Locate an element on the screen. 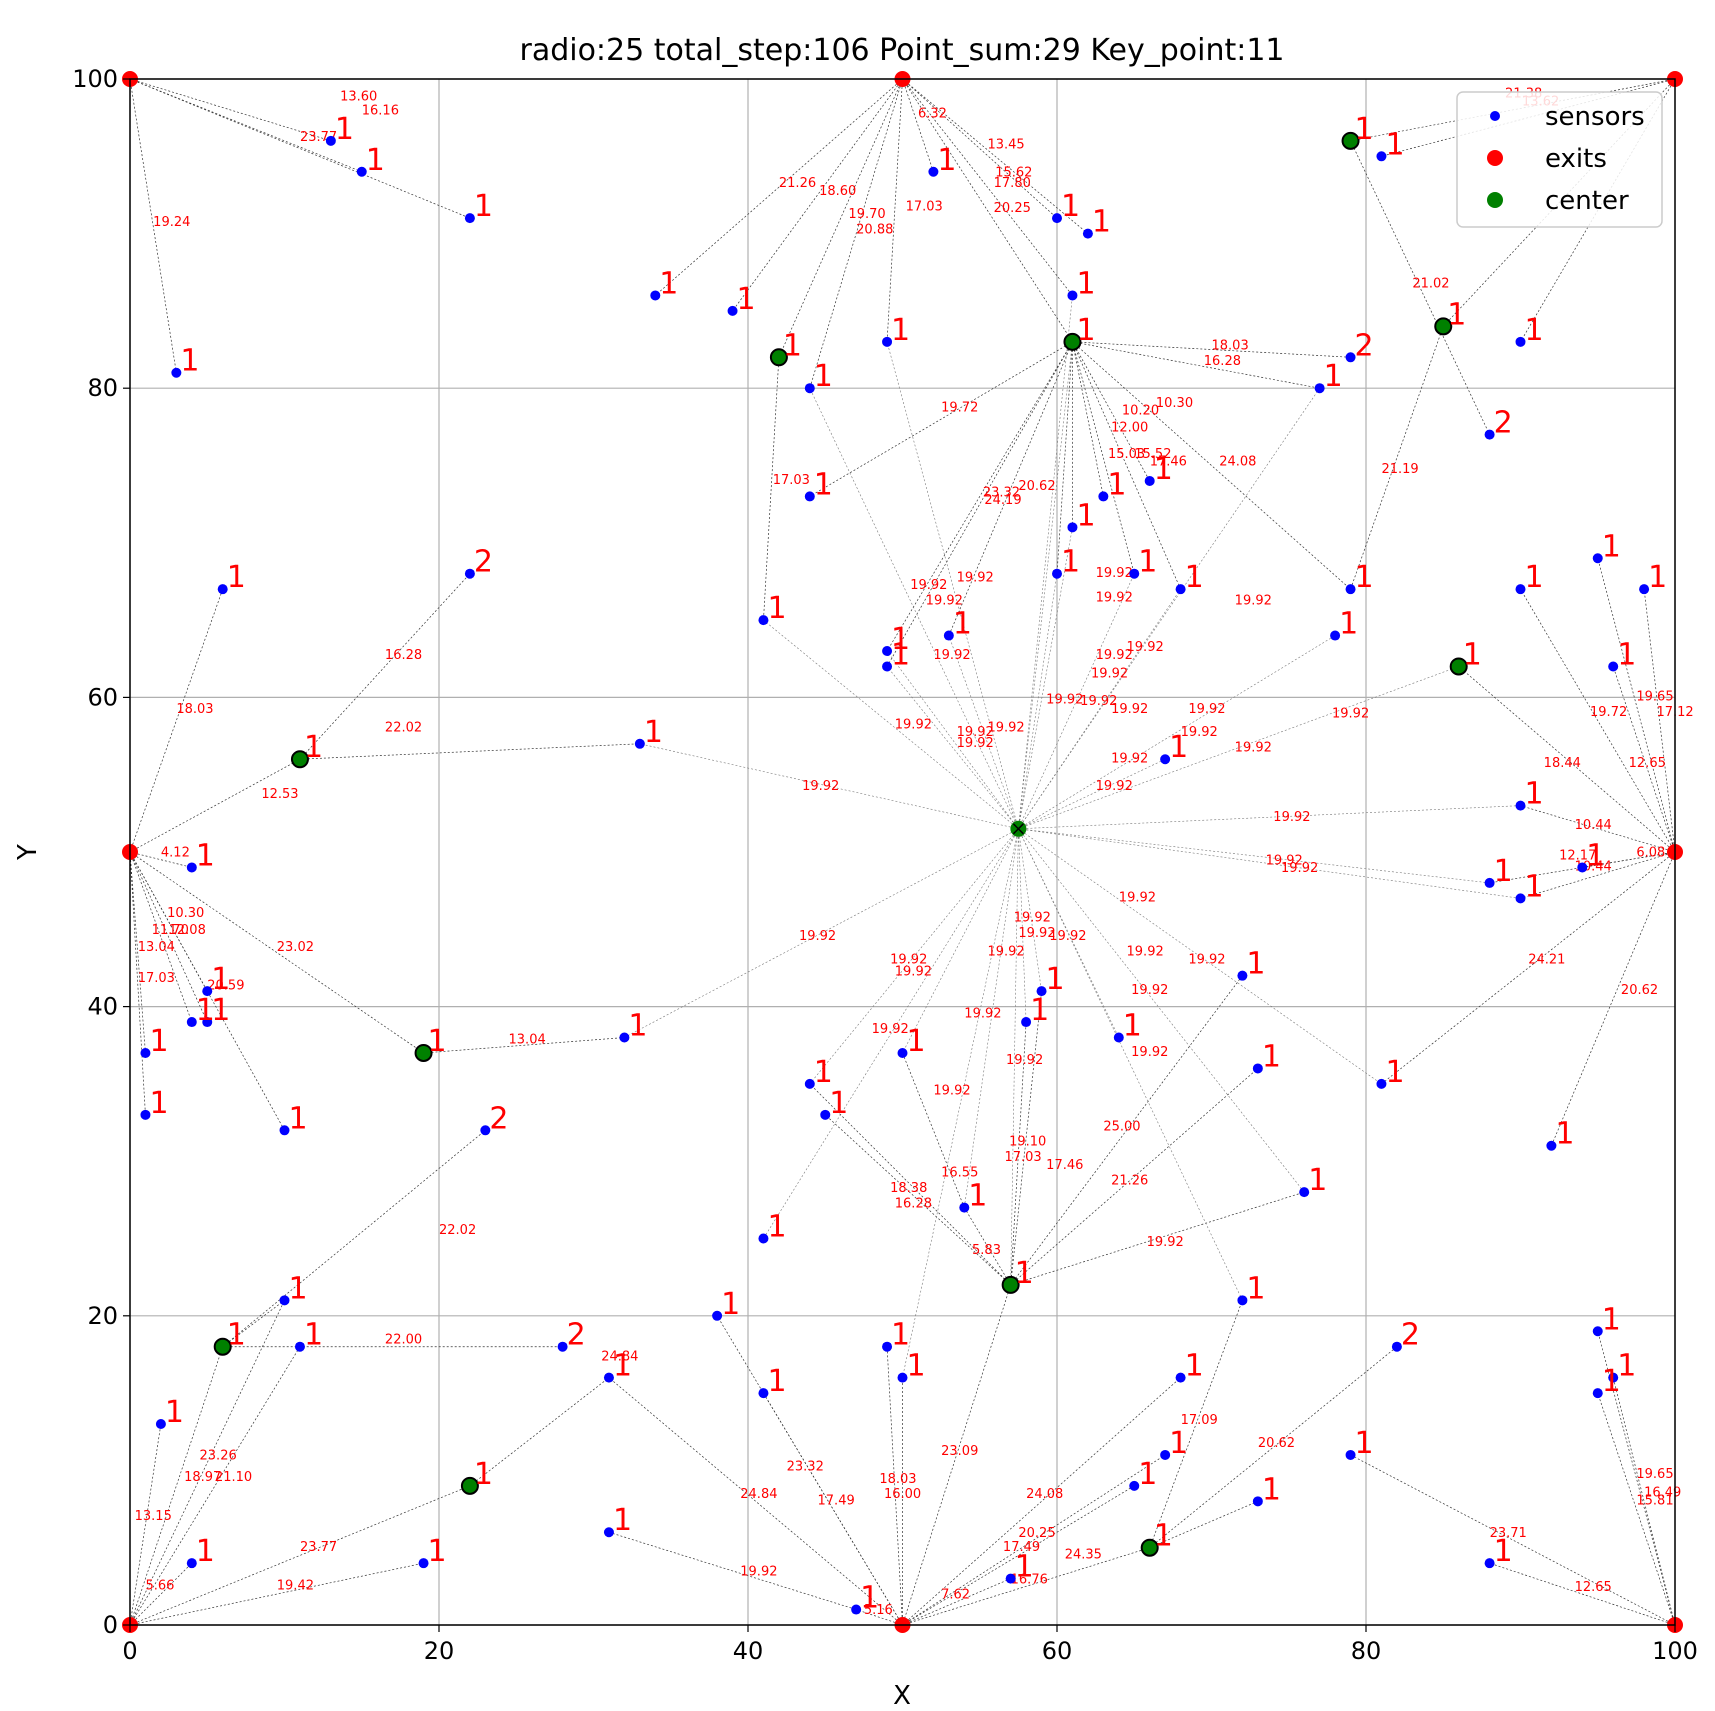 The width and height of the screenshot is (1715, 1711). distance-label: 20.59 is located at coordinates (225, 986).